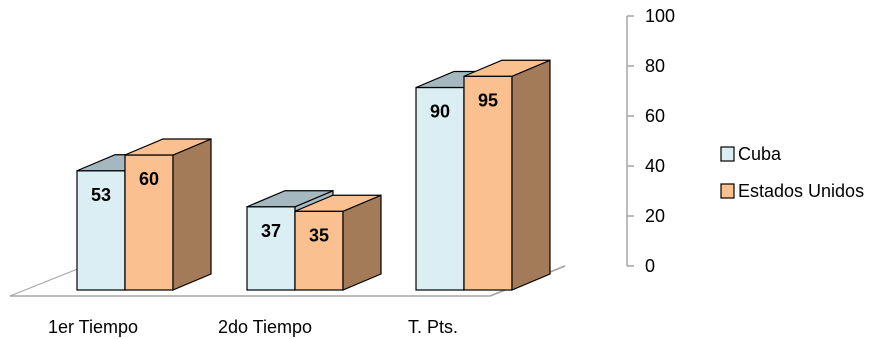 The width and height of the screenshot is (876, 339). I want to click on legend-item-estados-unidos: Estados Unidos, so click(792, 191).